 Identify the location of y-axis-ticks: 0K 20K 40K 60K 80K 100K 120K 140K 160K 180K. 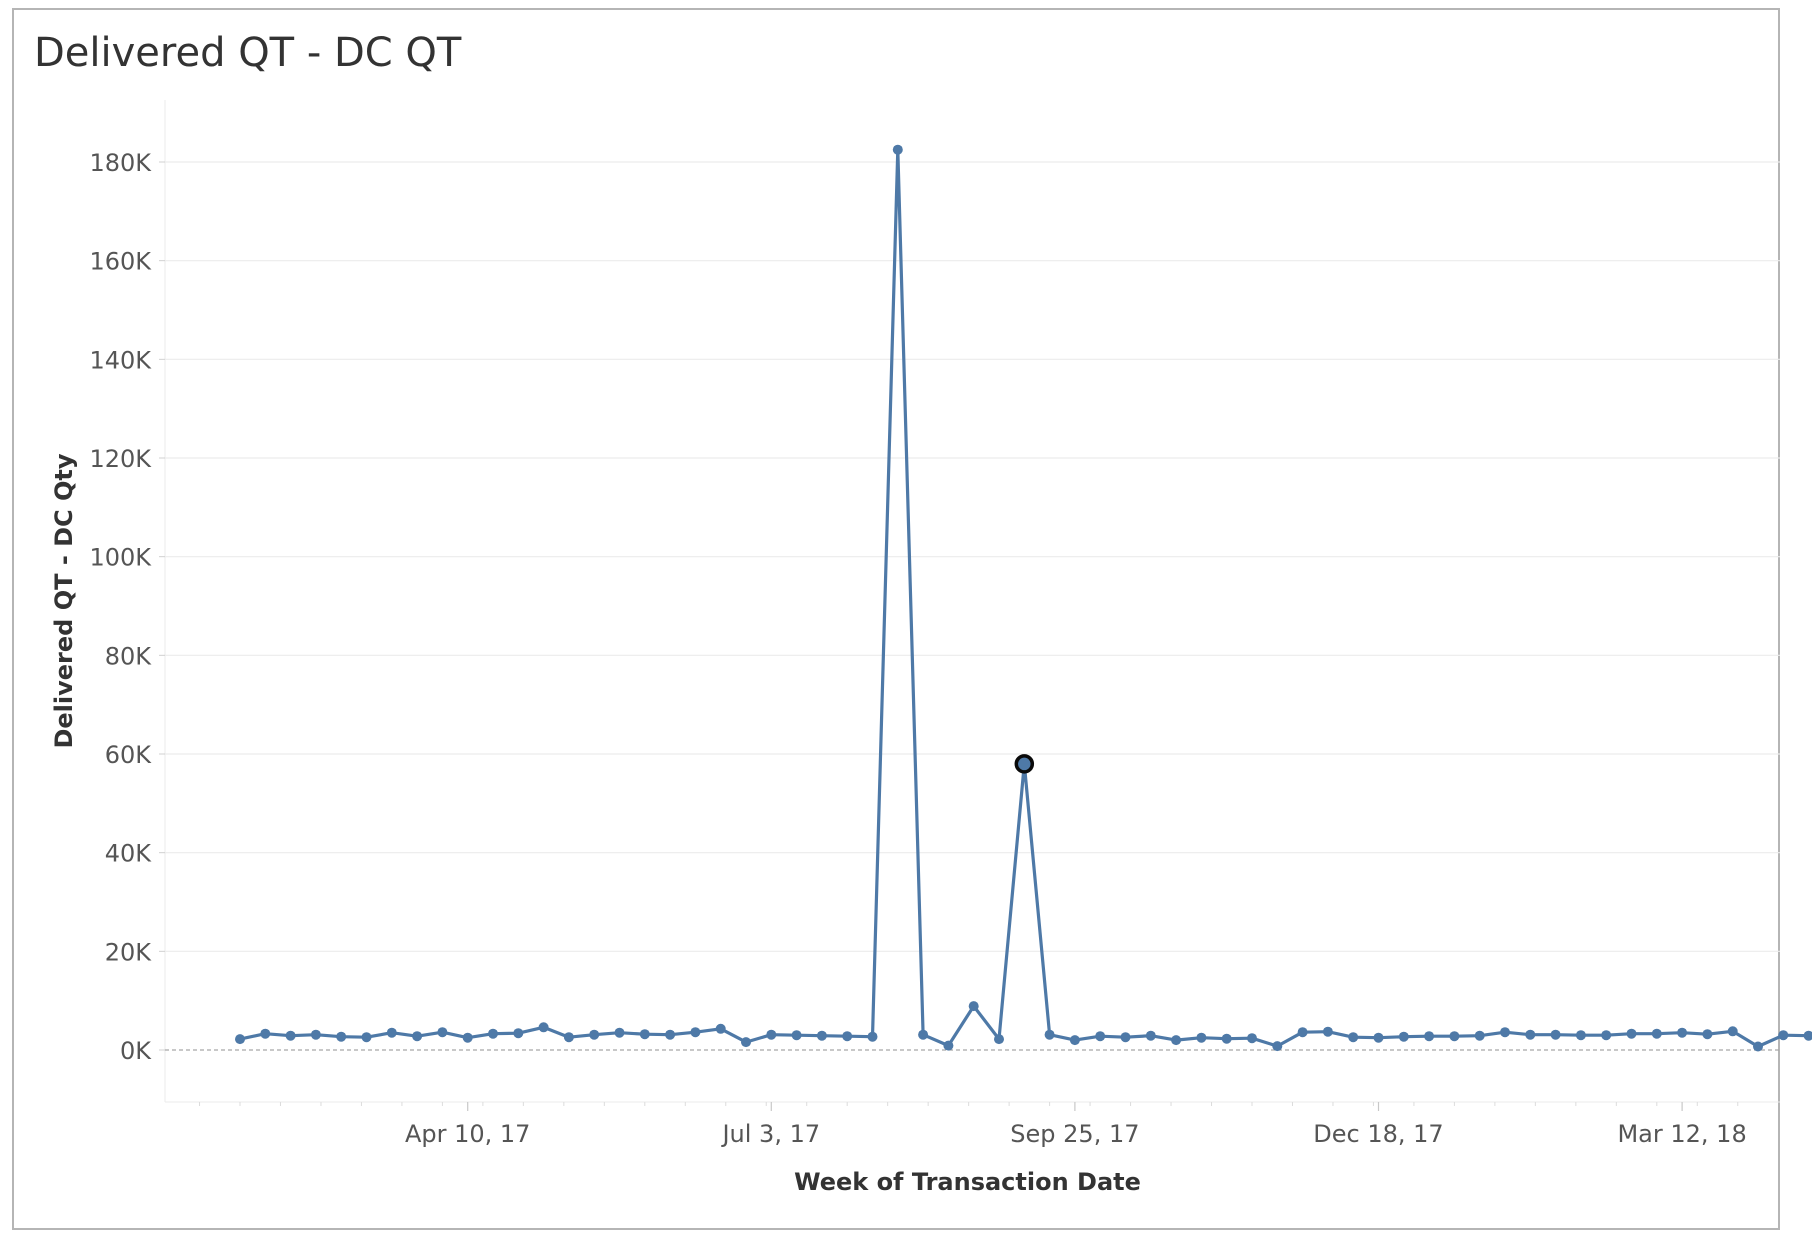
(127, 607).